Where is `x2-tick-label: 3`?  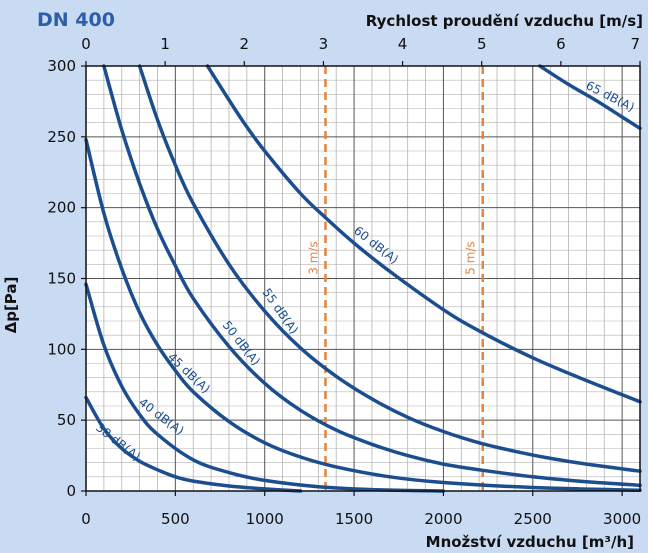 x2-tick-label: 3 is located at coordinates (324, 44).